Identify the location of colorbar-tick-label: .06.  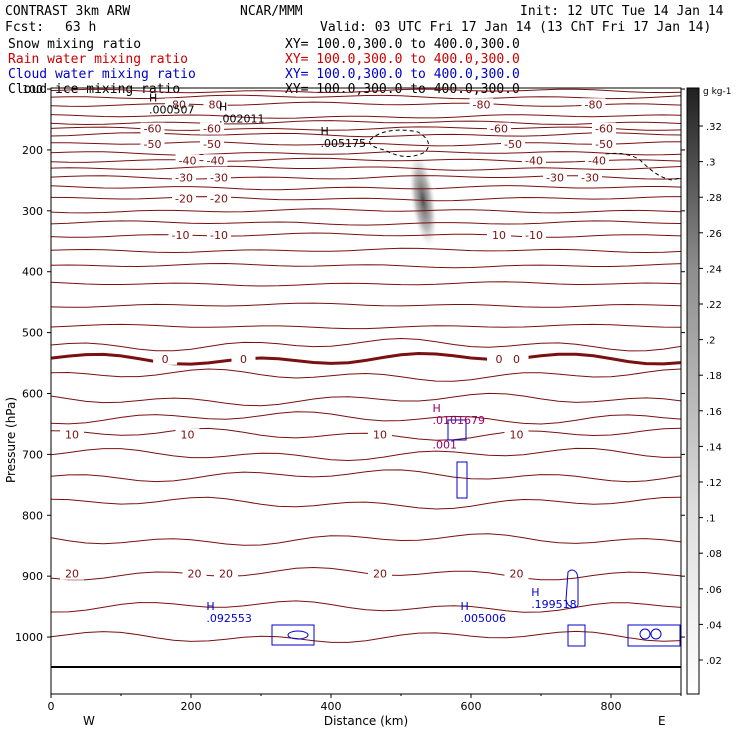
(714, 590).